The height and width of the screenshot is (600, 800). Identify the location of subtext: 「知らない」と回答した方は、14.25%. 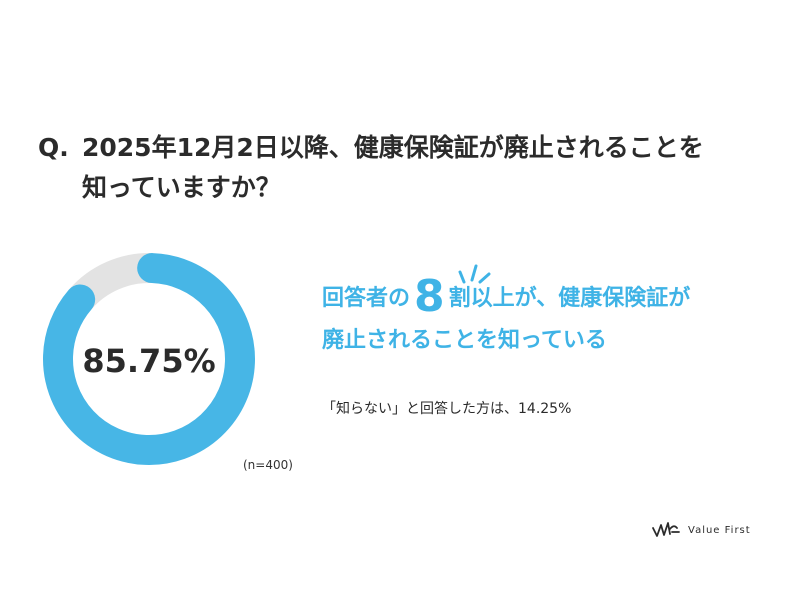
(447, 409).